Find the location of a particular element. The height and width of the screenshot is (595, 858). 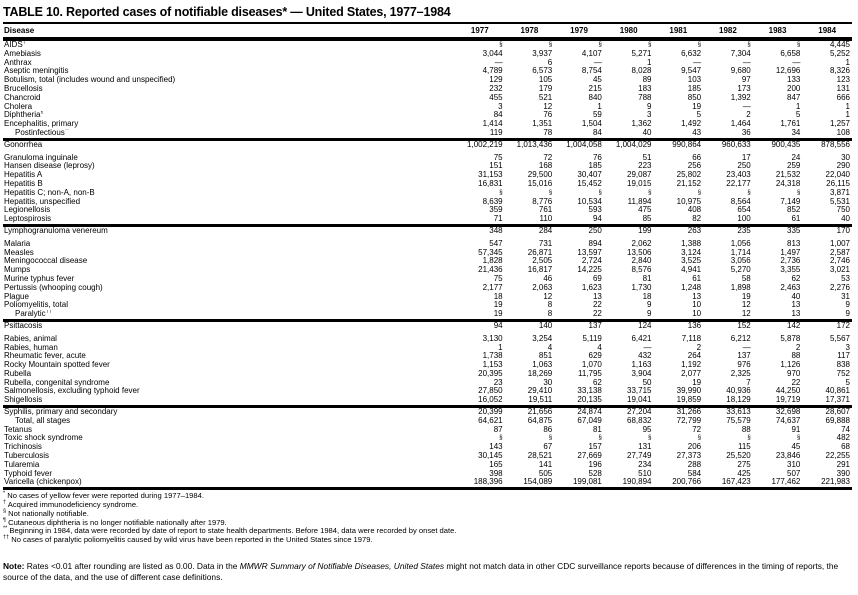

year-value-cell: 76 is located at coordinates (597, 157).